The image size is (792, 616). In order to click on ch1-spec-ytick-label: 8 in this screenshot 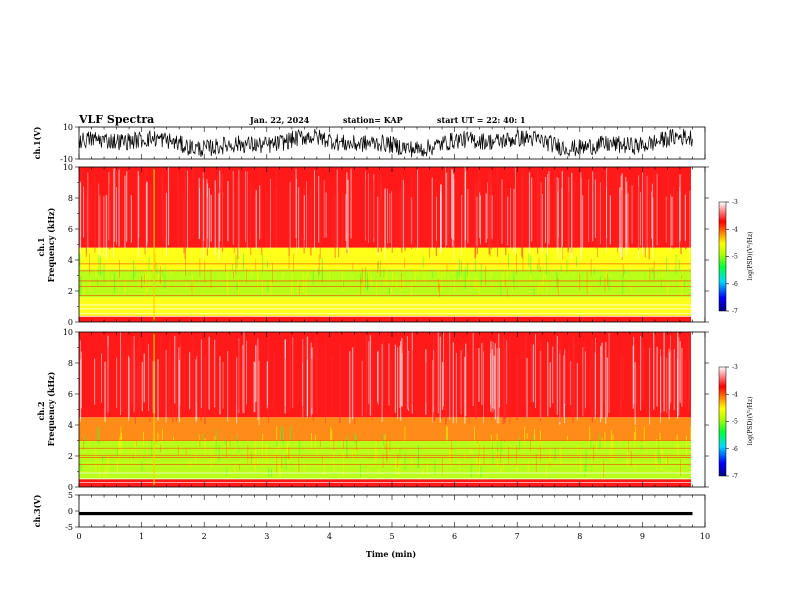, I will do `click(70, 198)`.